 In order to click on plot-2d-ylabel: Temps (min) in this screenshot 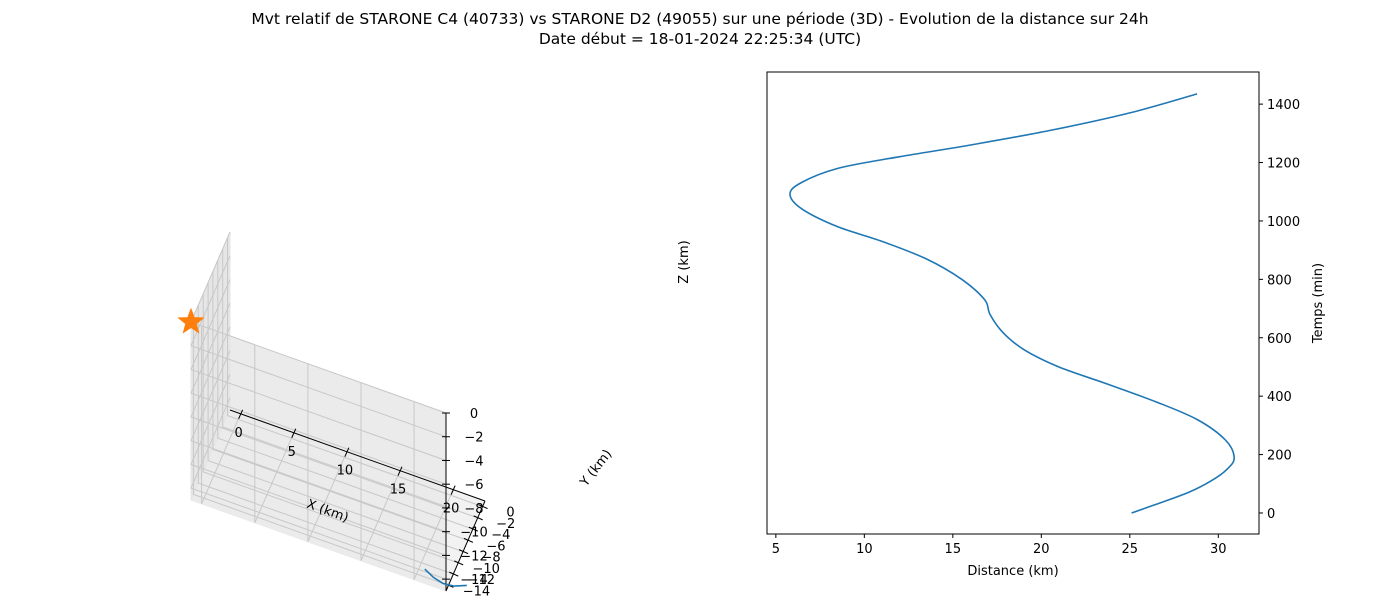, I will do `click(1318, 303)`.